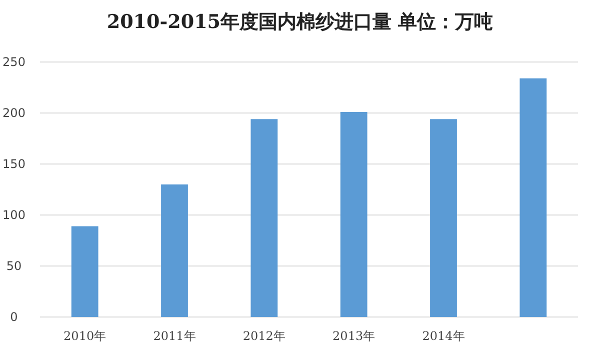 This screenshot has width=600, height=357. What do you see at coordinates (443, 336) in the screenshot?
I see `x-tick-label: 2014年` at bounding box center [443, 336].